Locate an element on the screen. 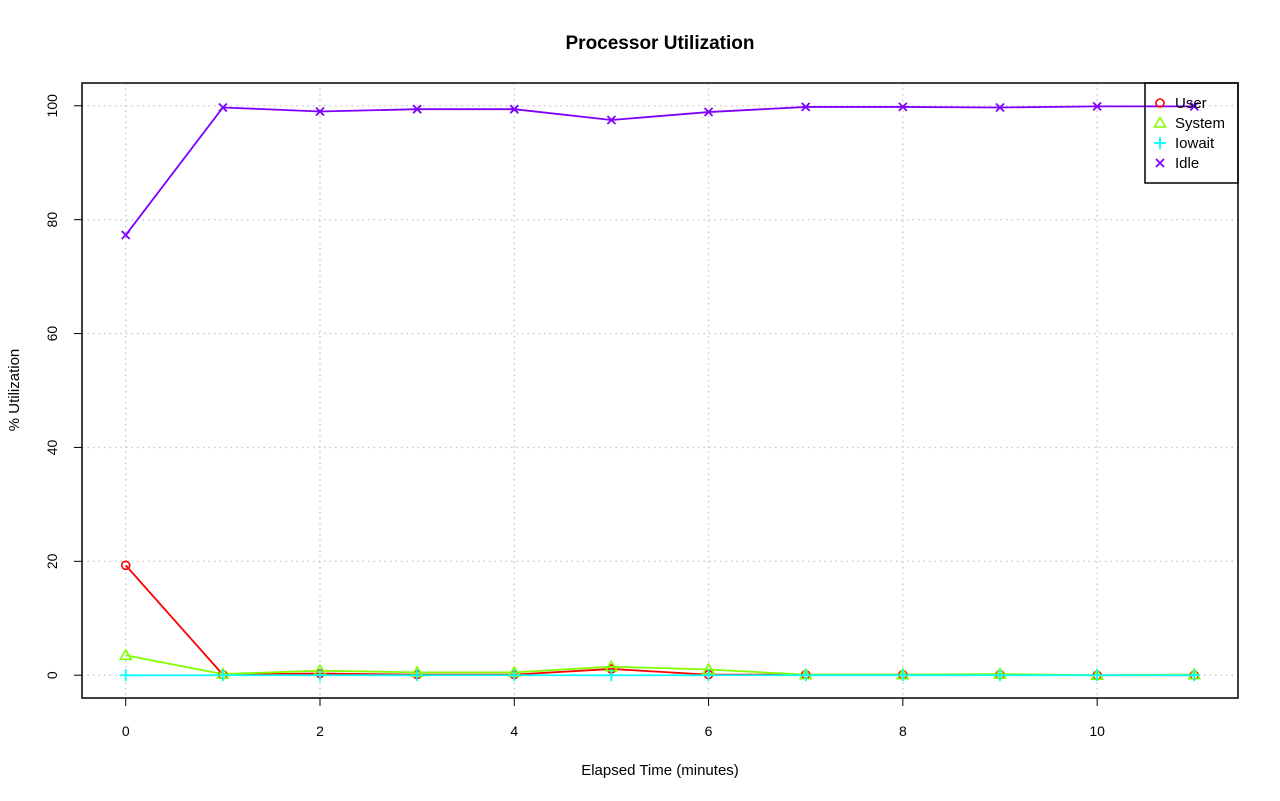 The height and width of the screenshot is (801, 1280). x-tick-label: 2 is located at coordinates (320, 731).